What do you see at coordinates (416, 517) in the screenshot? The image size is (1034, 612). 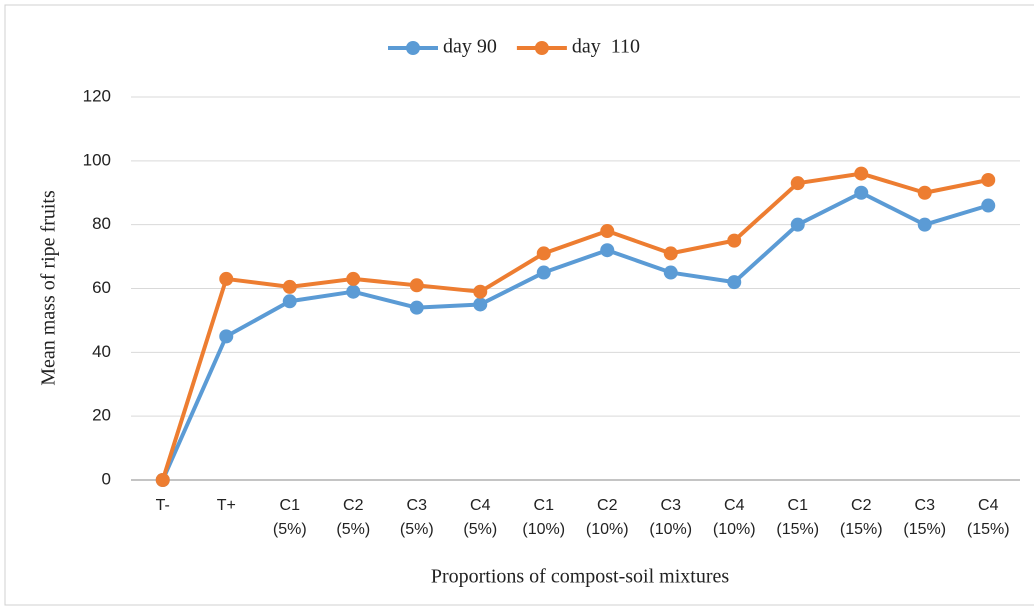 I see `x-tick-label: C3 (5%)` at bounding box center [416, 517].